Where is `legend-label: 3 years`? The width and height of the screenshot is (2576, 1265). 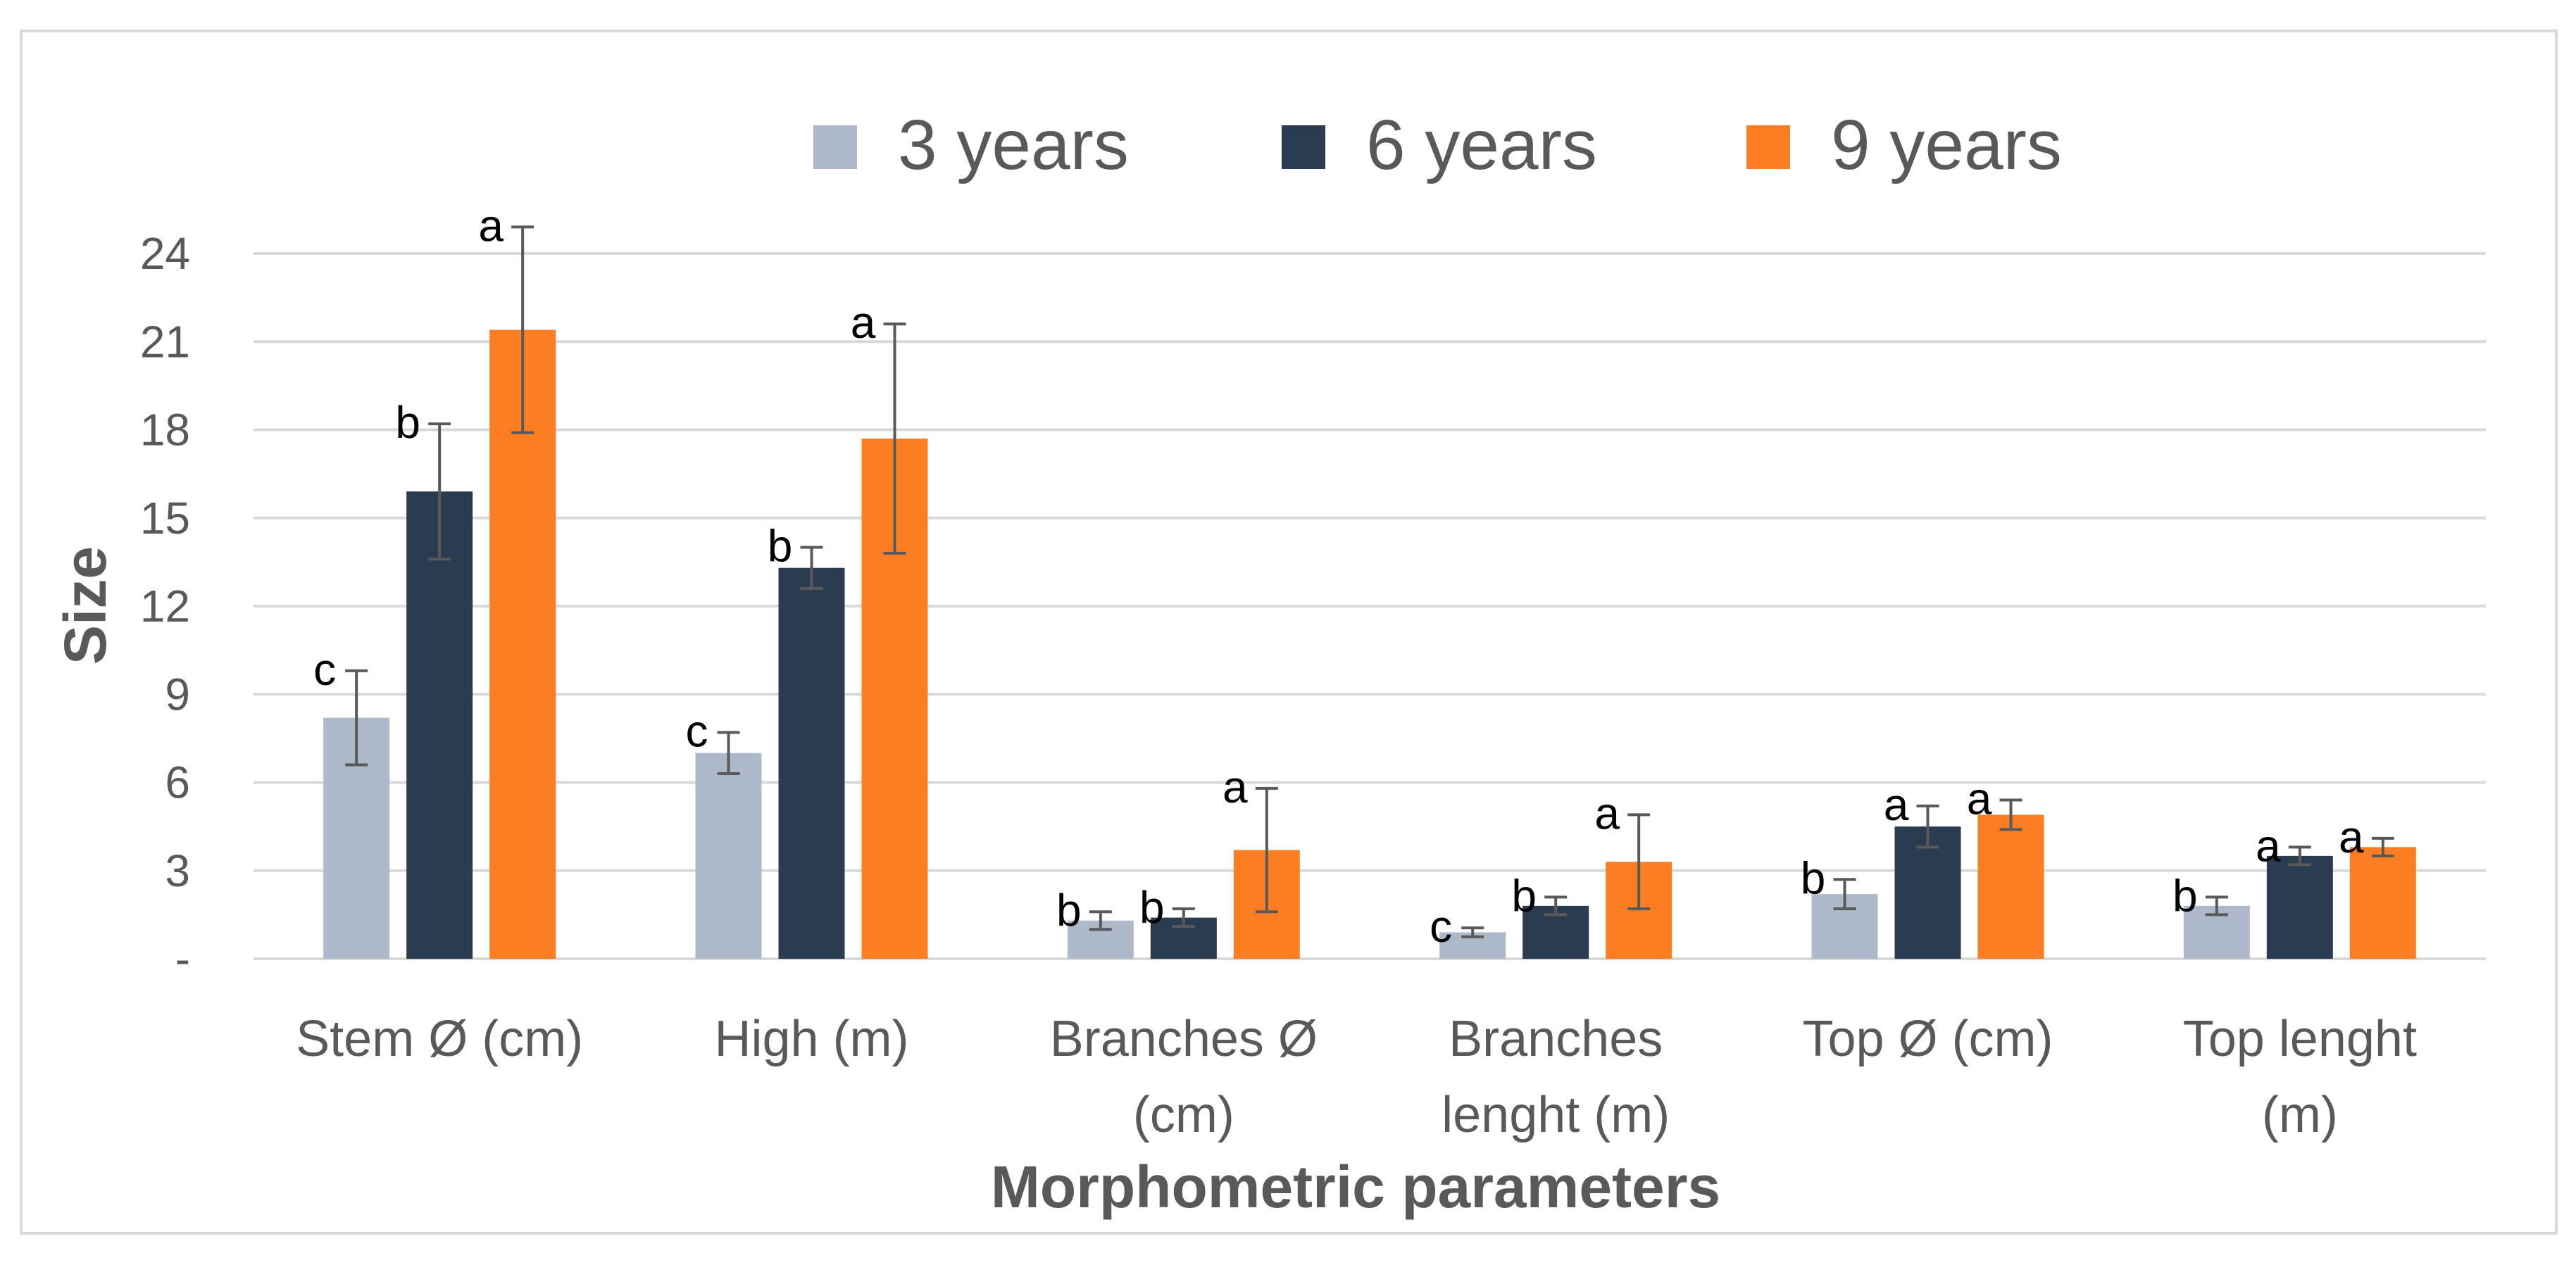
legend-label: 3 years is located at coordinates (1013, 145).